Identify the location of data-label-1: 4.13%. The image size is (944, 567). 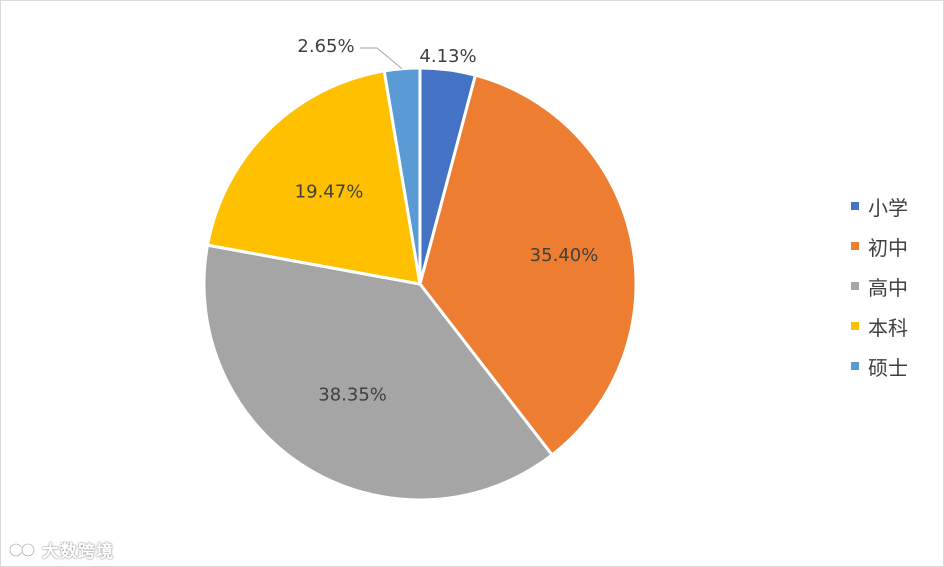
(447, 56).